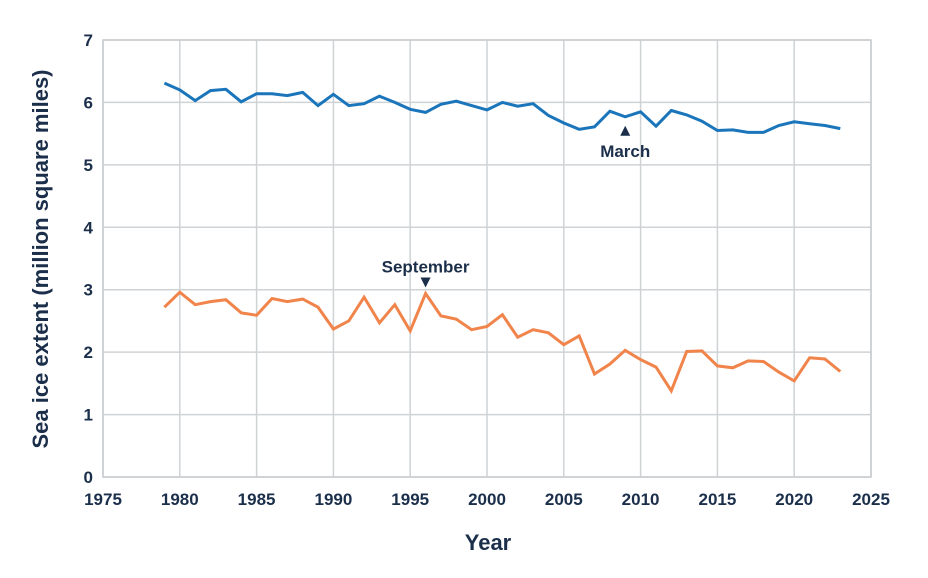 The width and height of the screenshot is (928, 578). What do you see at coordinates (333, 499) in the screenshot?
I see `x-tick-label: 1990` at bounding box center [333, 499].